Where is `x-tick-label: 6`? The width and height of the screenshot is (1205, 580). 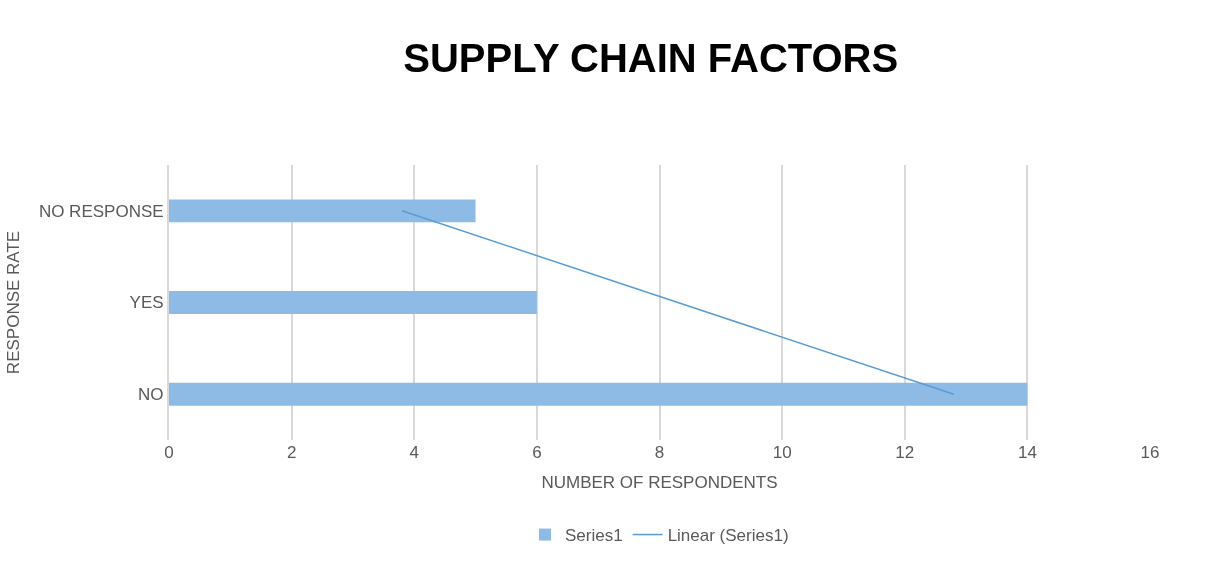 x-tick-label: 6 is located at coordinates (537, 452).